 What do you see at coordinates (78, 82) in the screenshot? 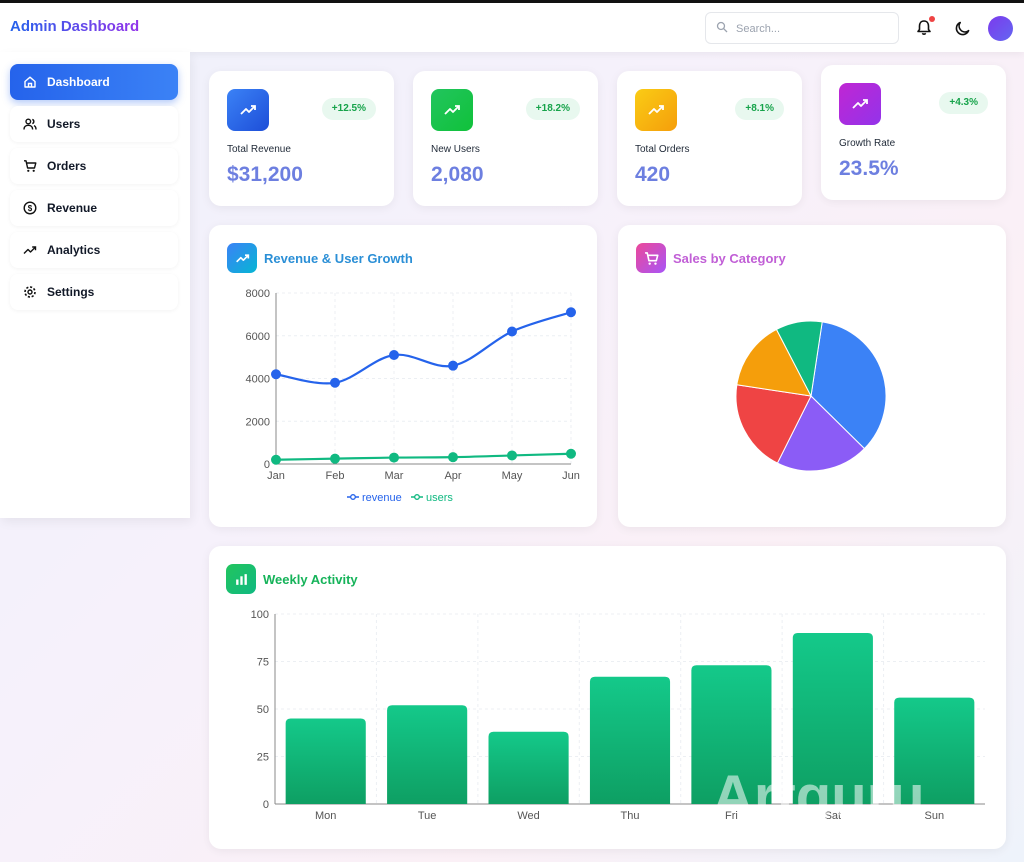
I see `sidebar-item-label: Dashboard` at bounding box center [78, 82].